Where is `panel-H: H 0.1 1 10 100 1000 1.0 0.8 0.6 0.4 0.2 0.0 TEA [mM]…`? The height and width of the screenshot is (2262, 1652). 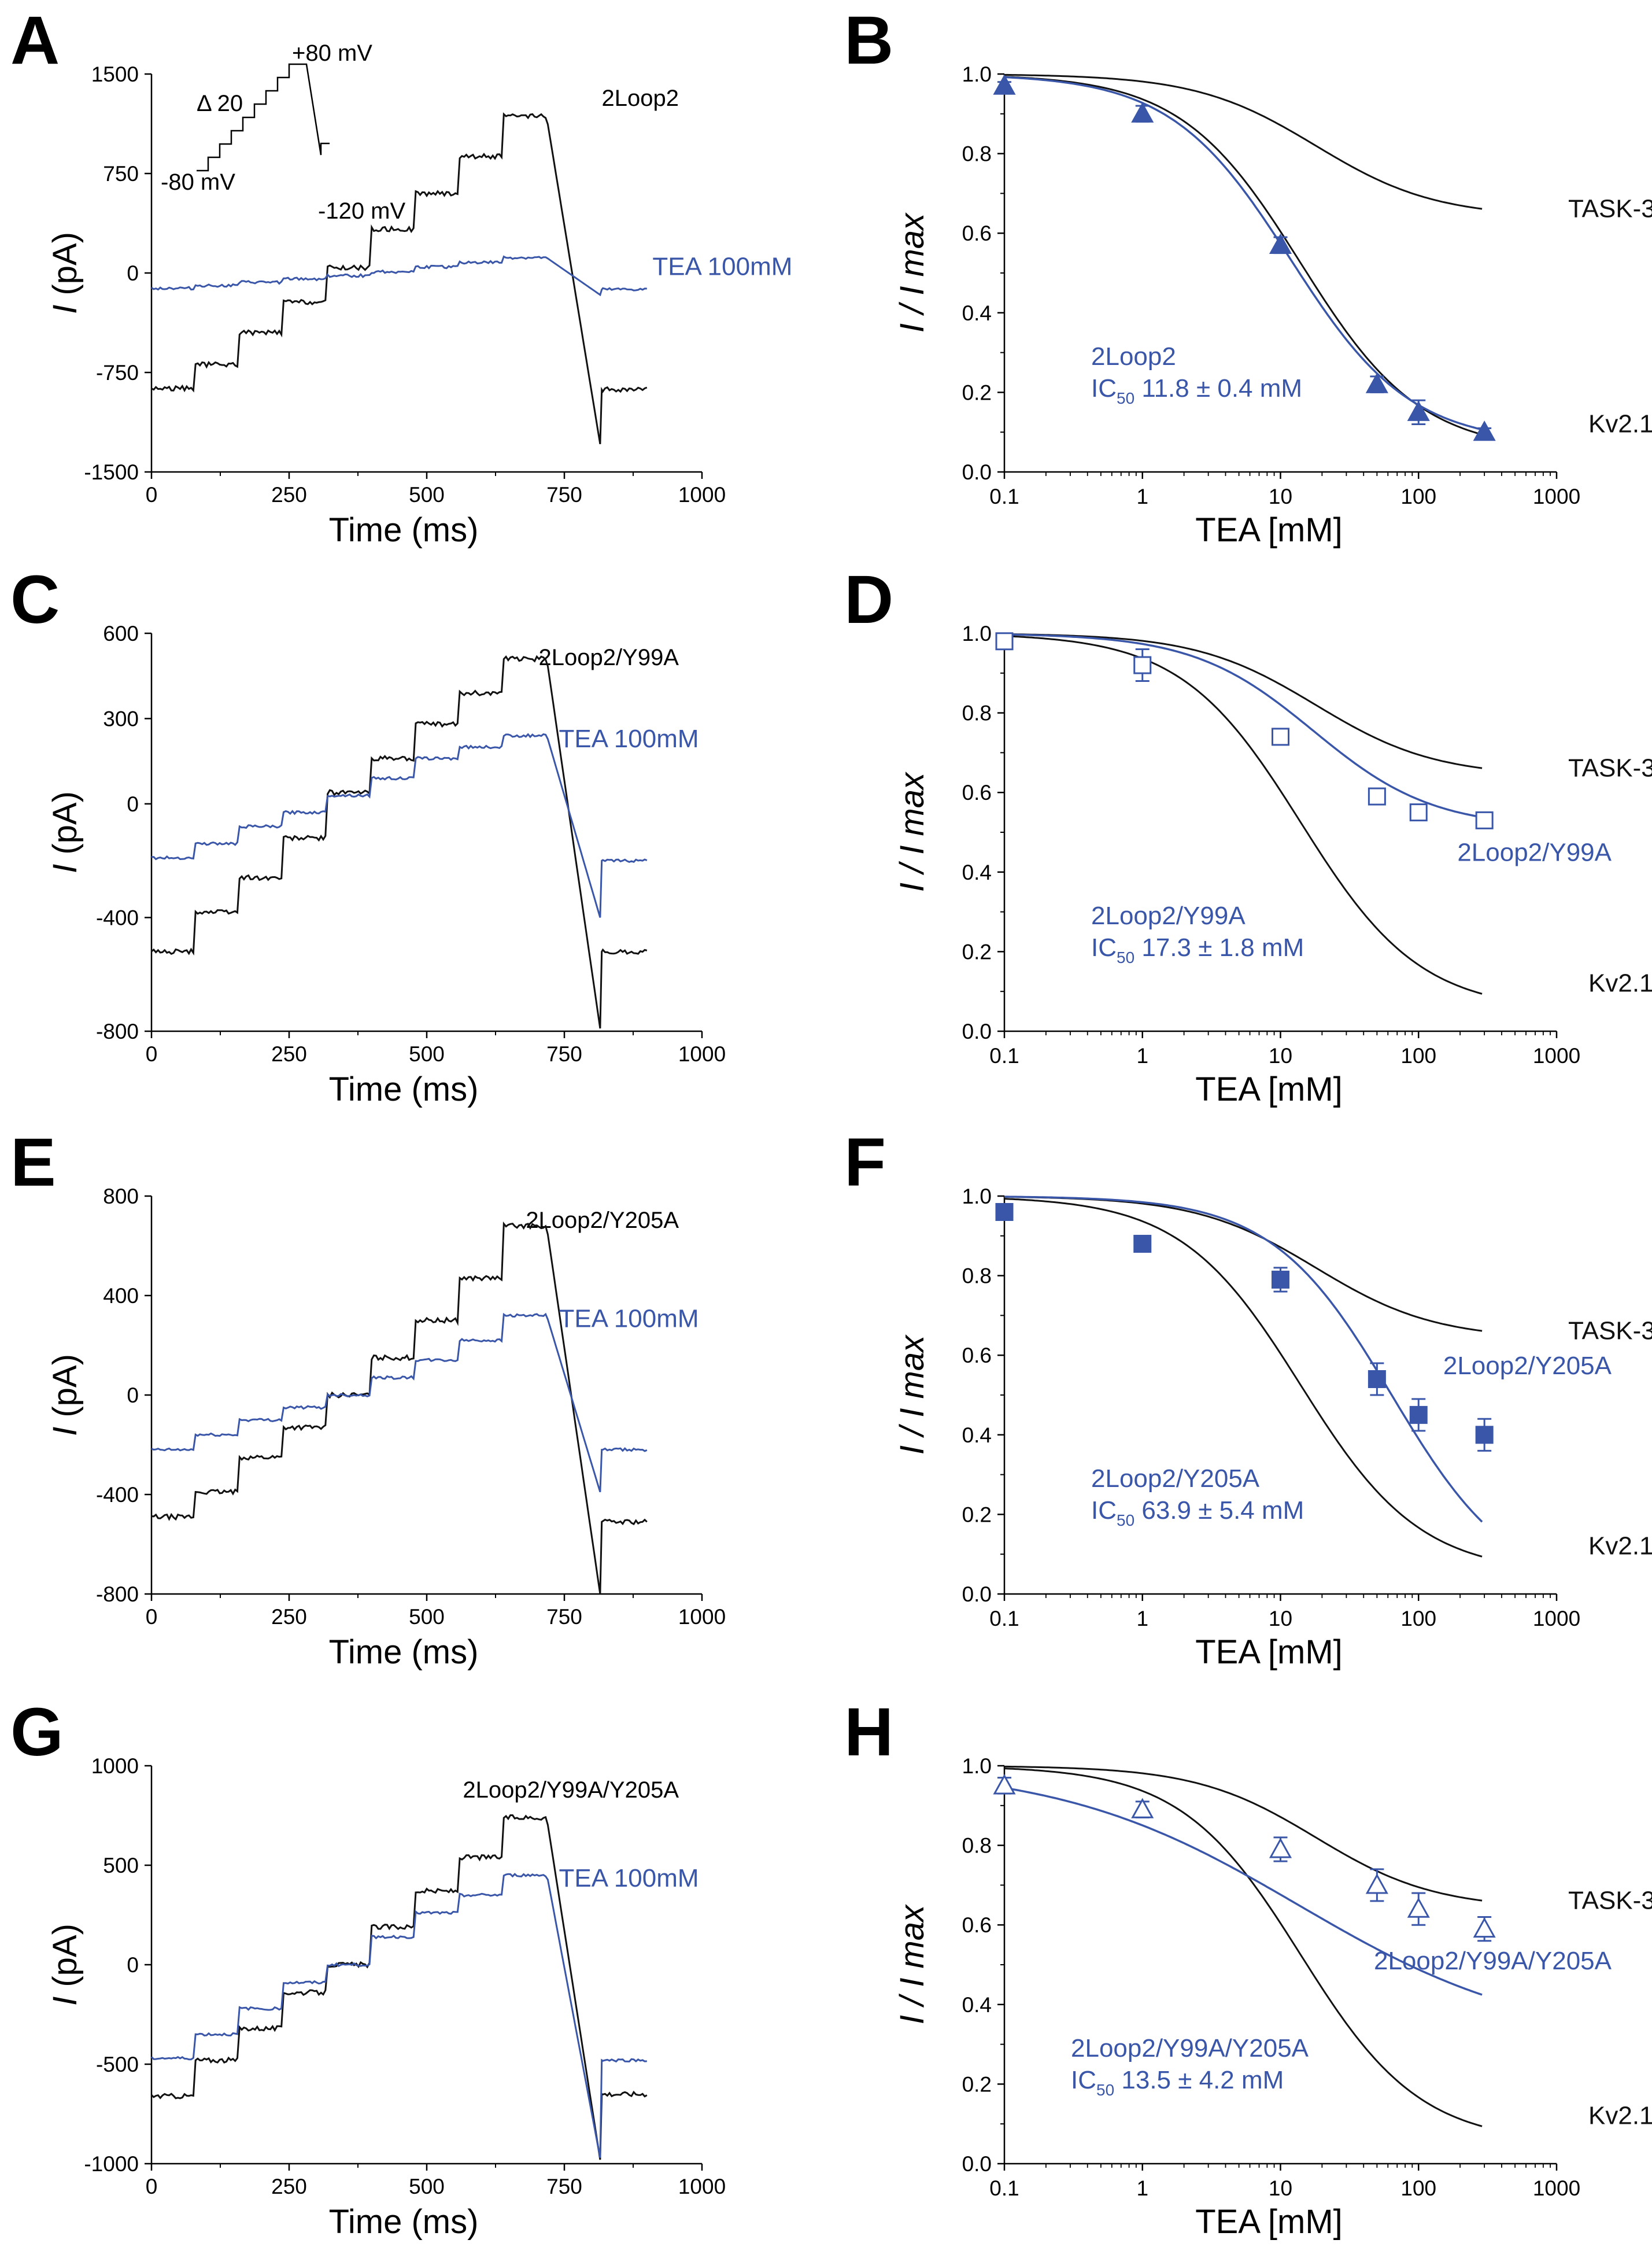
panel-H: H 0.1 1 10 100 1000 1.0 0.8 0.6 0.4 0.2 0.0 TEA [mM]… is located at coordinates (1248, 1967).